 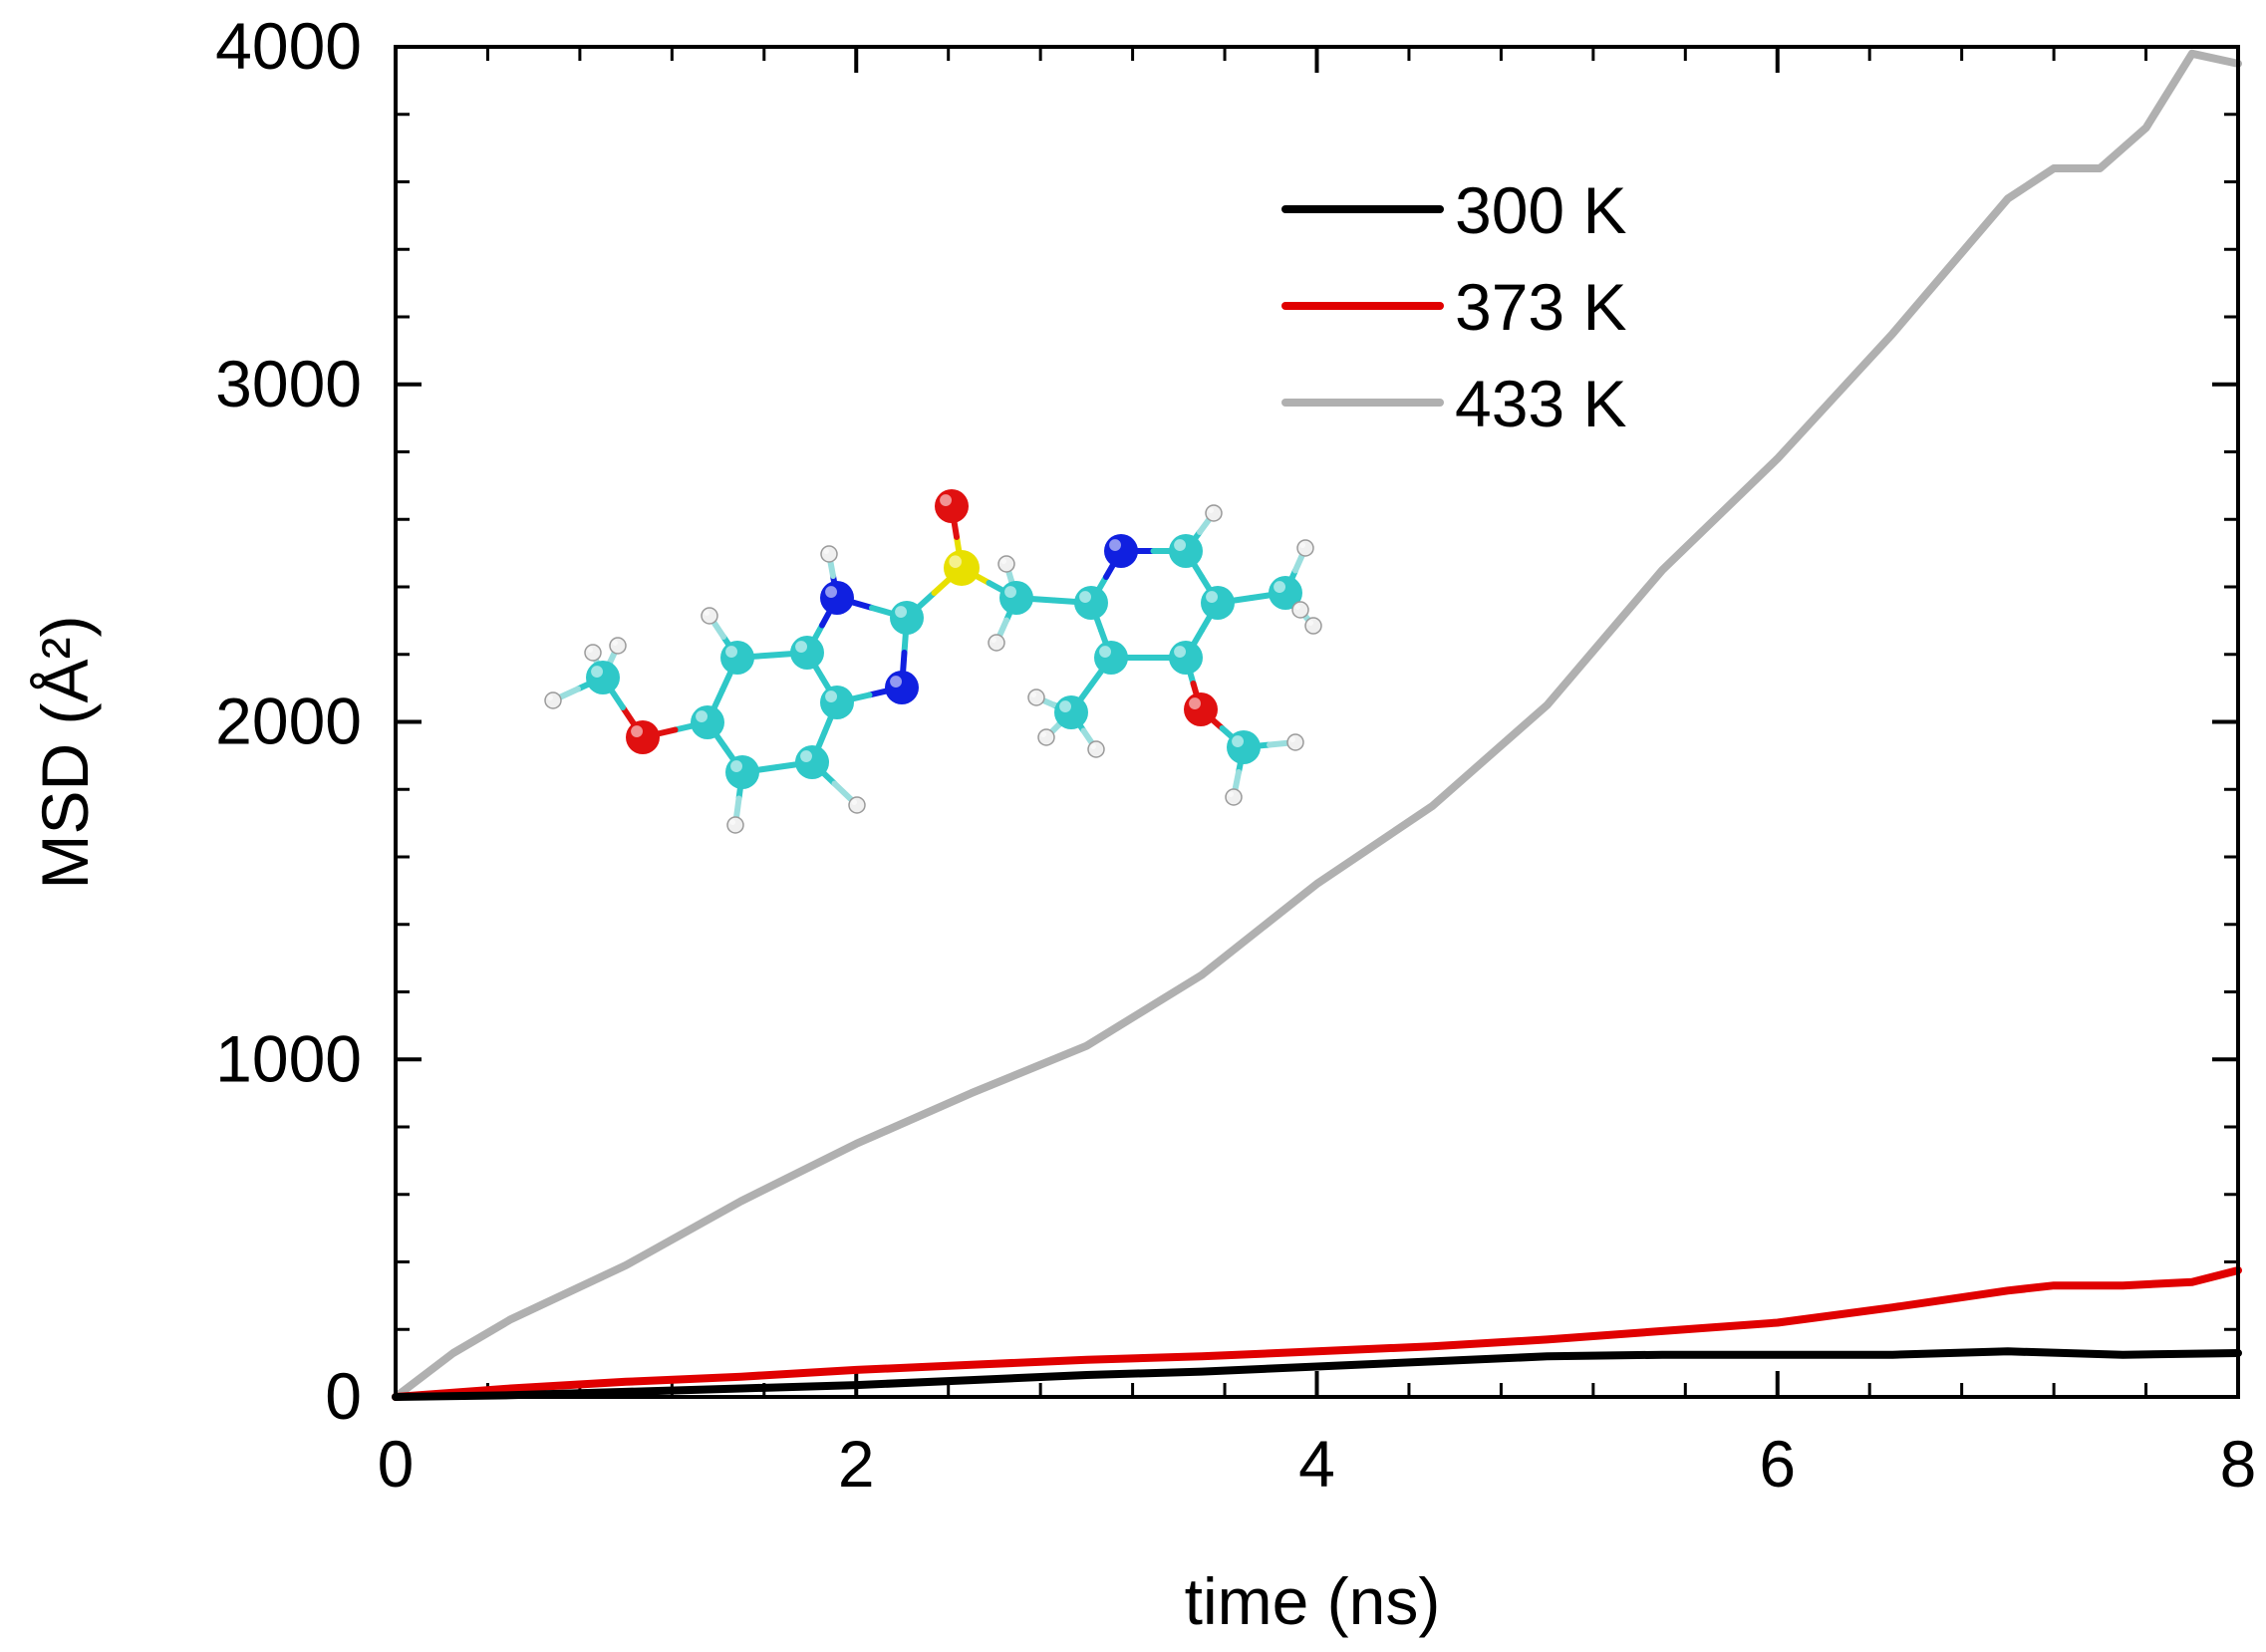 I want to click on y-tick-label: 3000, so click(x=288, y=383).